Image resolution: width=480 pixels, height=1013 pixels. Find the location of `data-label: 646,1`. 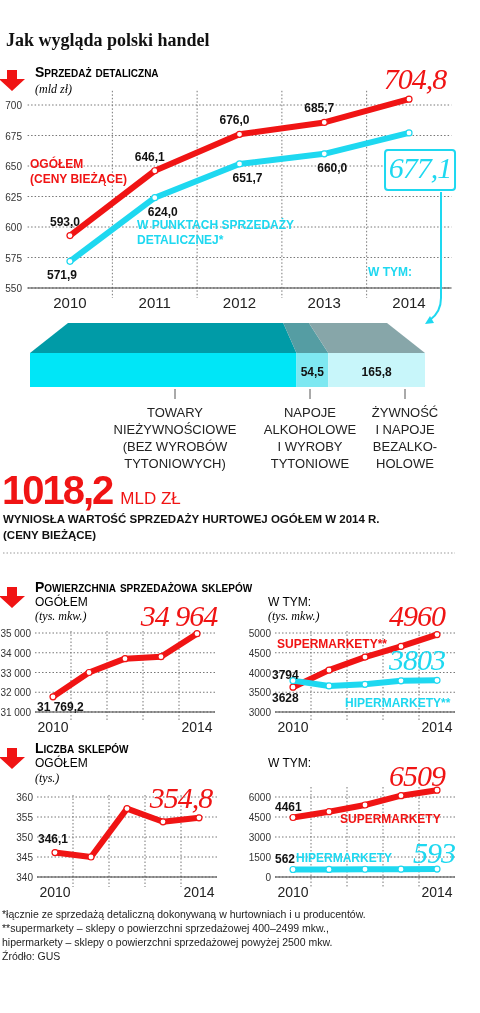

data-label: 646,1 is located at coordinates (150, 156).